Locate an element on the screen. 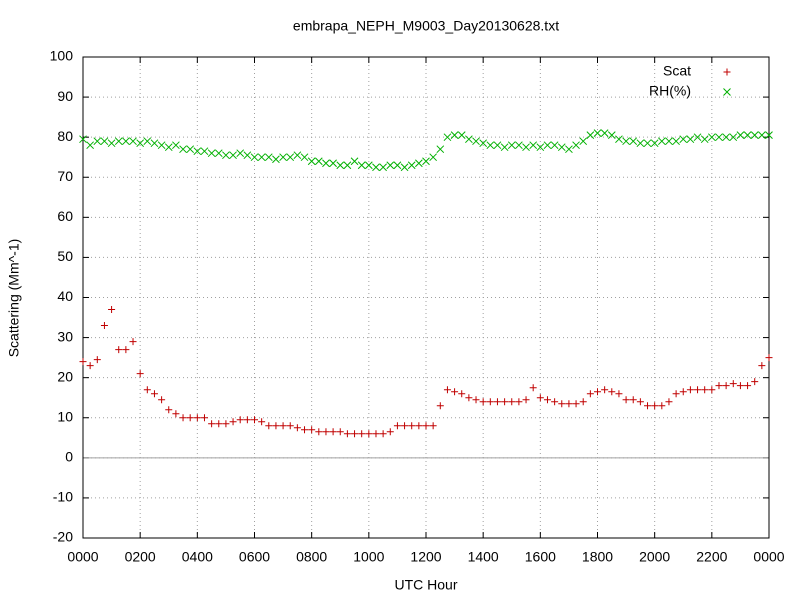  y-tick-label: 80 is located at coordinates (65, 136).